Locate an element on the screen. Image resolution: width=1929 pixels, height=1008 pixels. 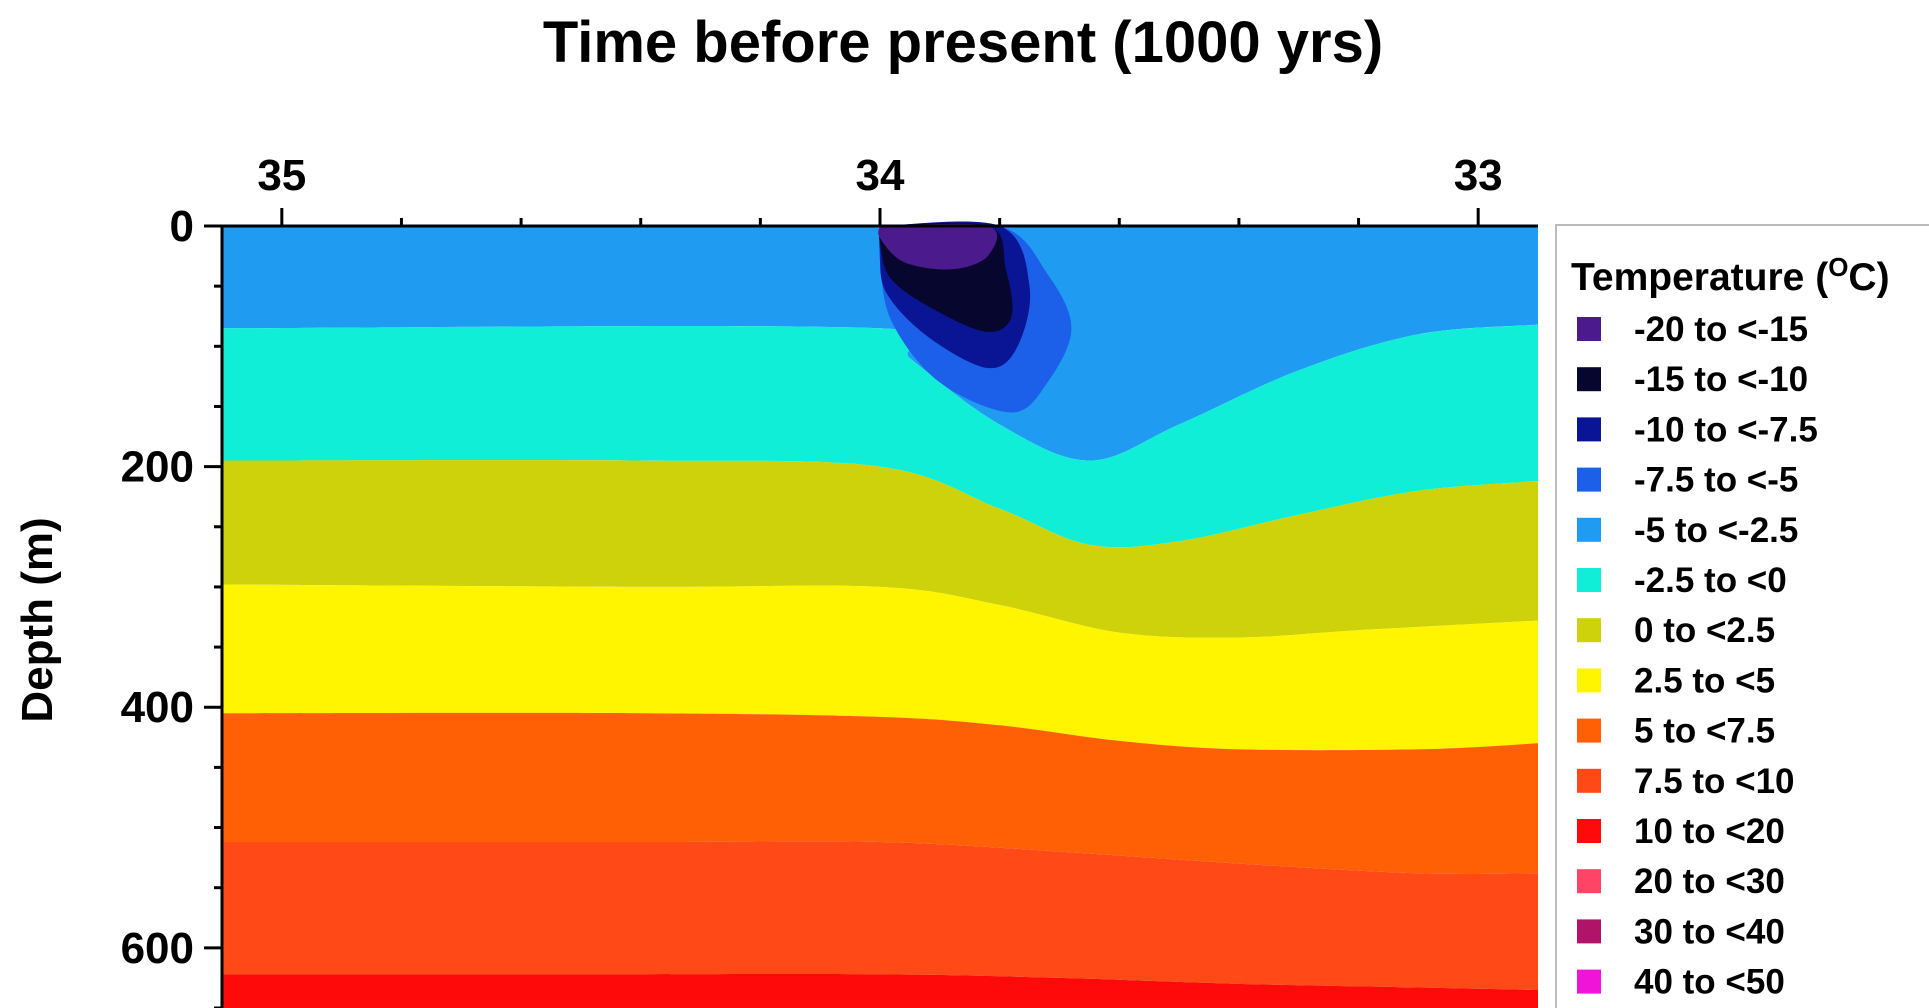
legend-label: 2.5 to <5 is located at coordinates (1704, 680).